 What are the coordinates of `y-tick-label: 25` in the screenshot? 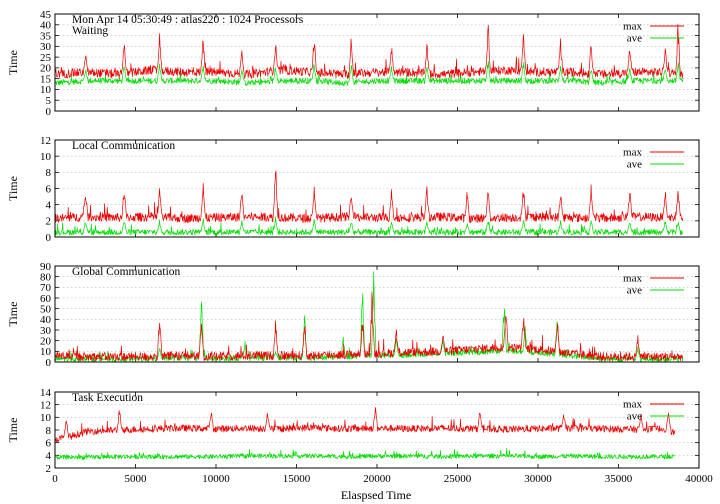 It's located at (46, 58).